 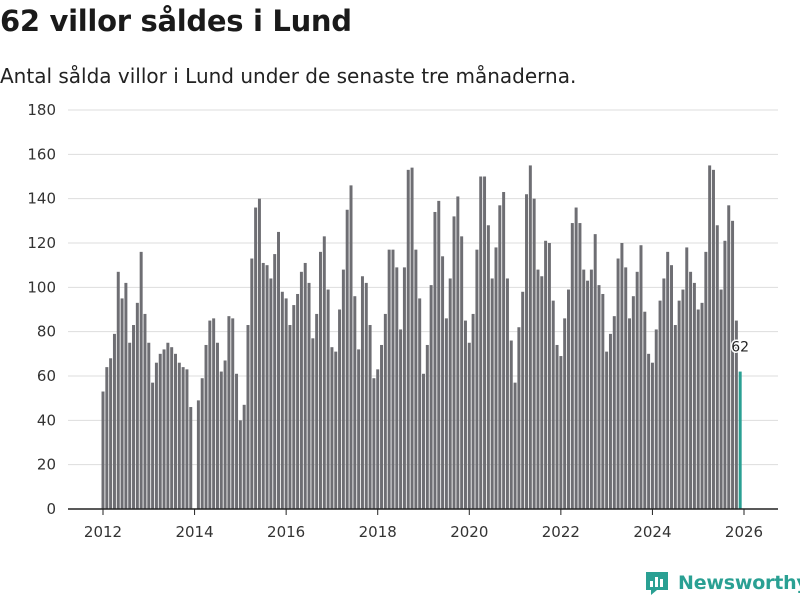 I want to click on x-tick-label: 2024, so click(x=652, y=532).